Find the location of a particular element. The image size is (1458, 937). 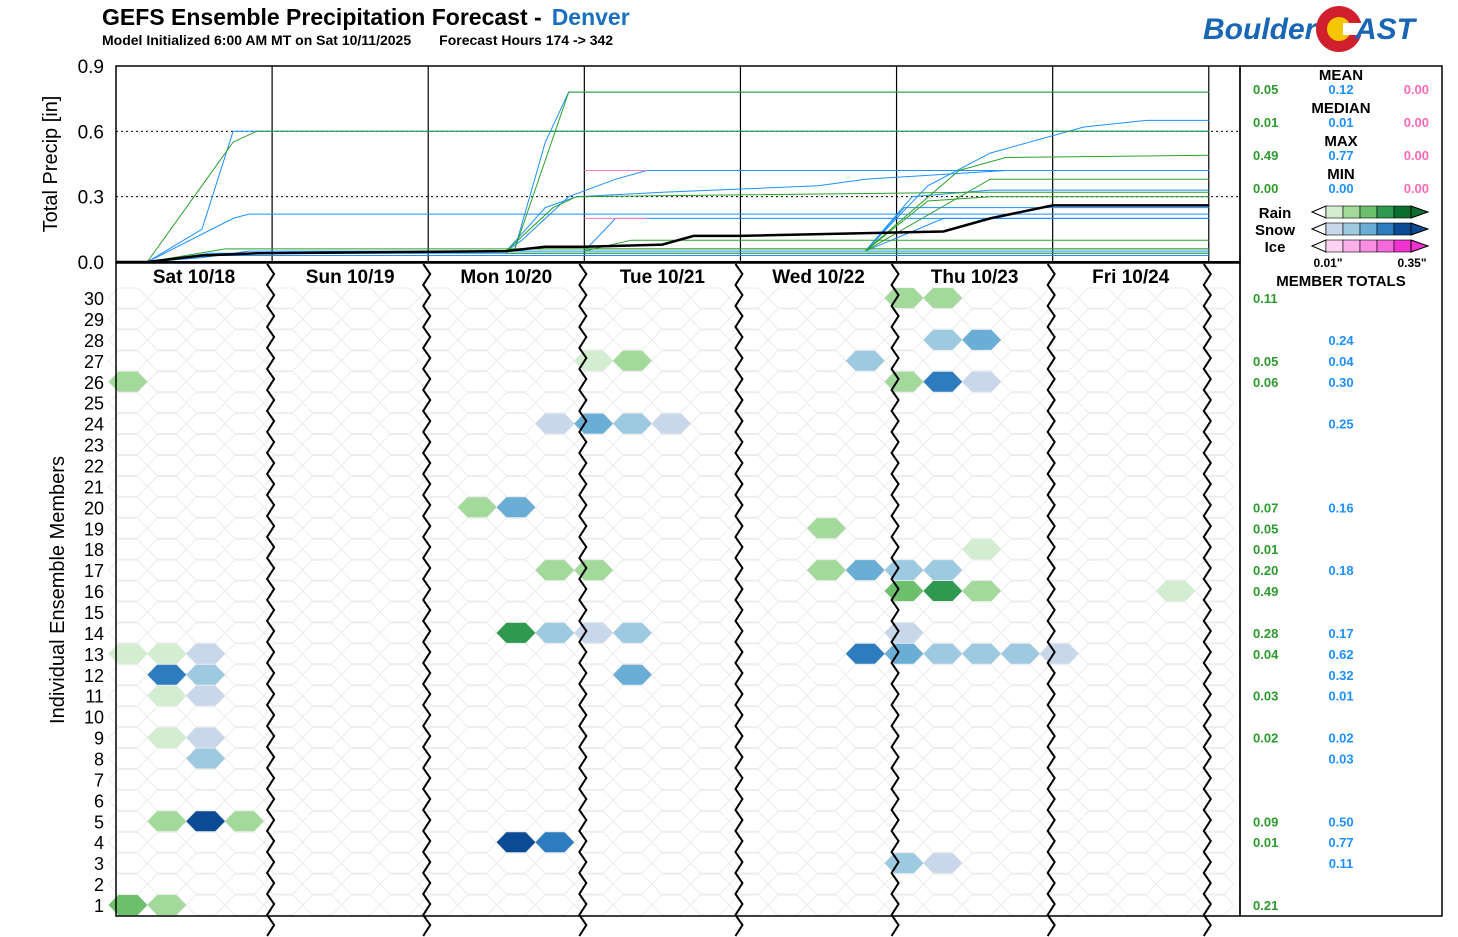

member-total-rain: 0.03 is located at coordinates (1265, 696).